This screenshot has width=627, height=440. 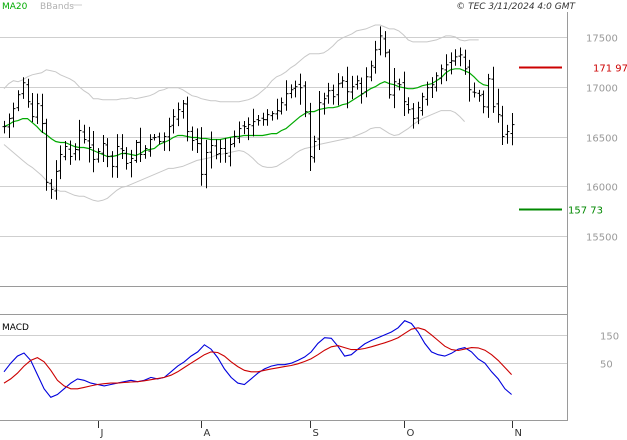 What do you see at coordinates (573, 140) in the screenshot?
I see `support-resistance-levels: 171 97 157 73` at bounding box center [573, 140].